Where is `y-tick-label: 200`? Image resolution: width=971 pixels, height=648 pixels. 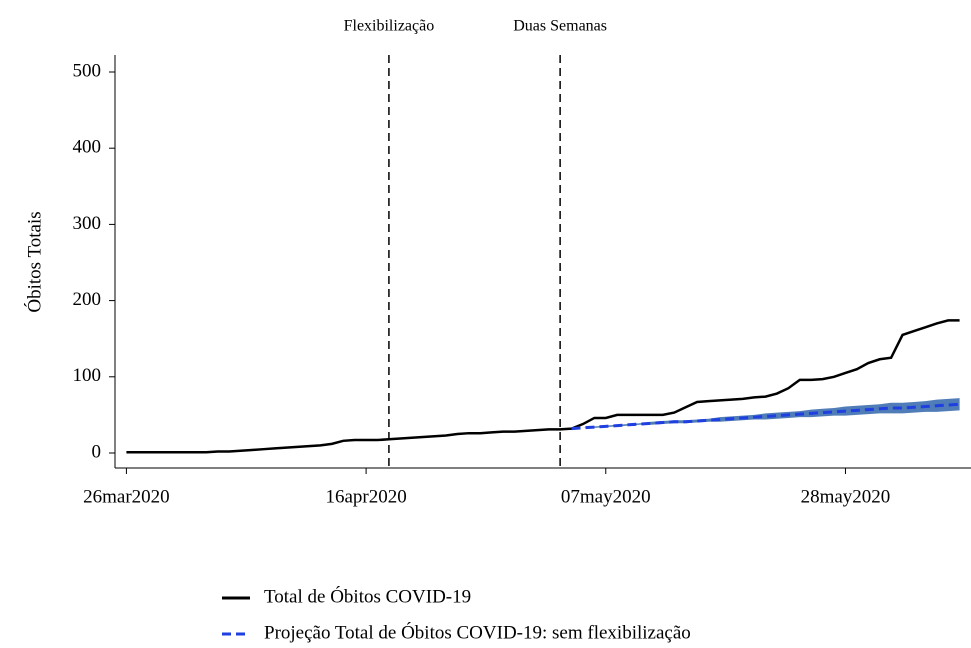
y-tick-label: 200 is located at coordinates (87, 299).